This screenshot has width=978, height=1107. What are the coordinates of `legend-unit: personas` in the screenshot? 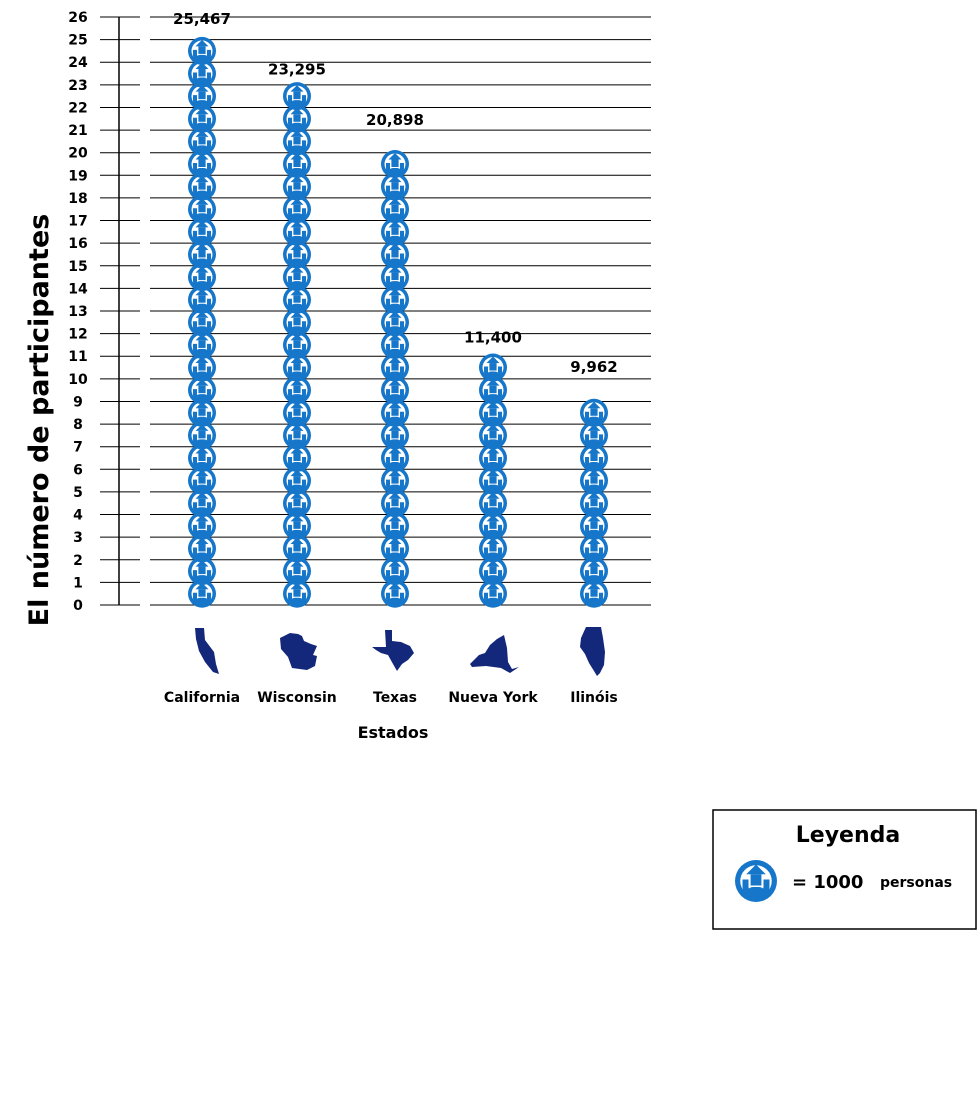 It's located at (916, 883).